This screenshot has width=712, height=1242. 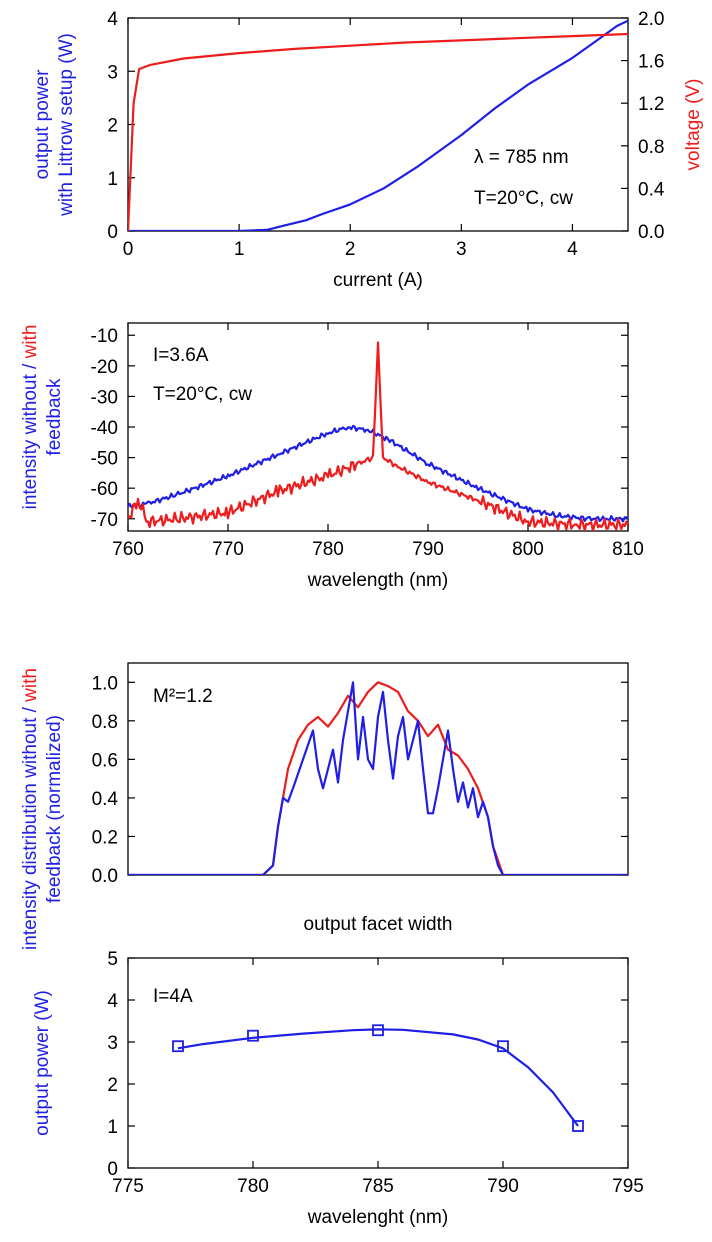 I want to click on y-tick-label: -60, so click(x=104, y=489).